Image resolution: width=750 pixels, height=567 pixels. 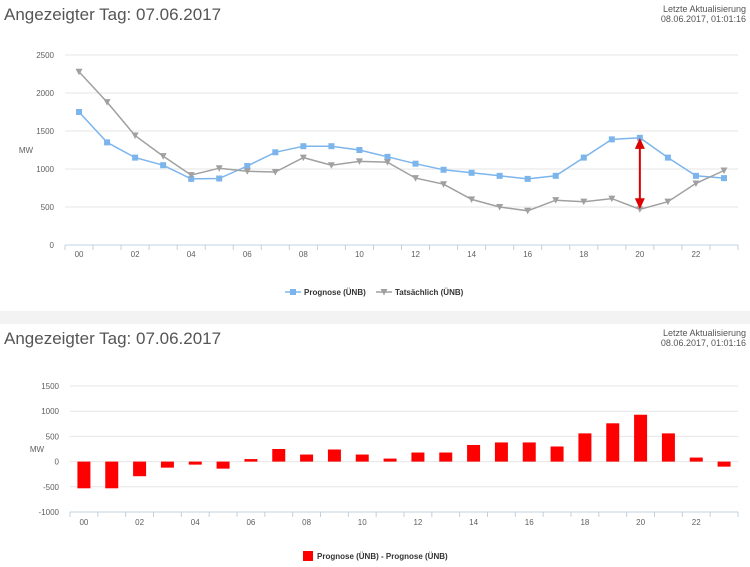 I want to click on x-tick-label: 14, so click(x=471, y=254).